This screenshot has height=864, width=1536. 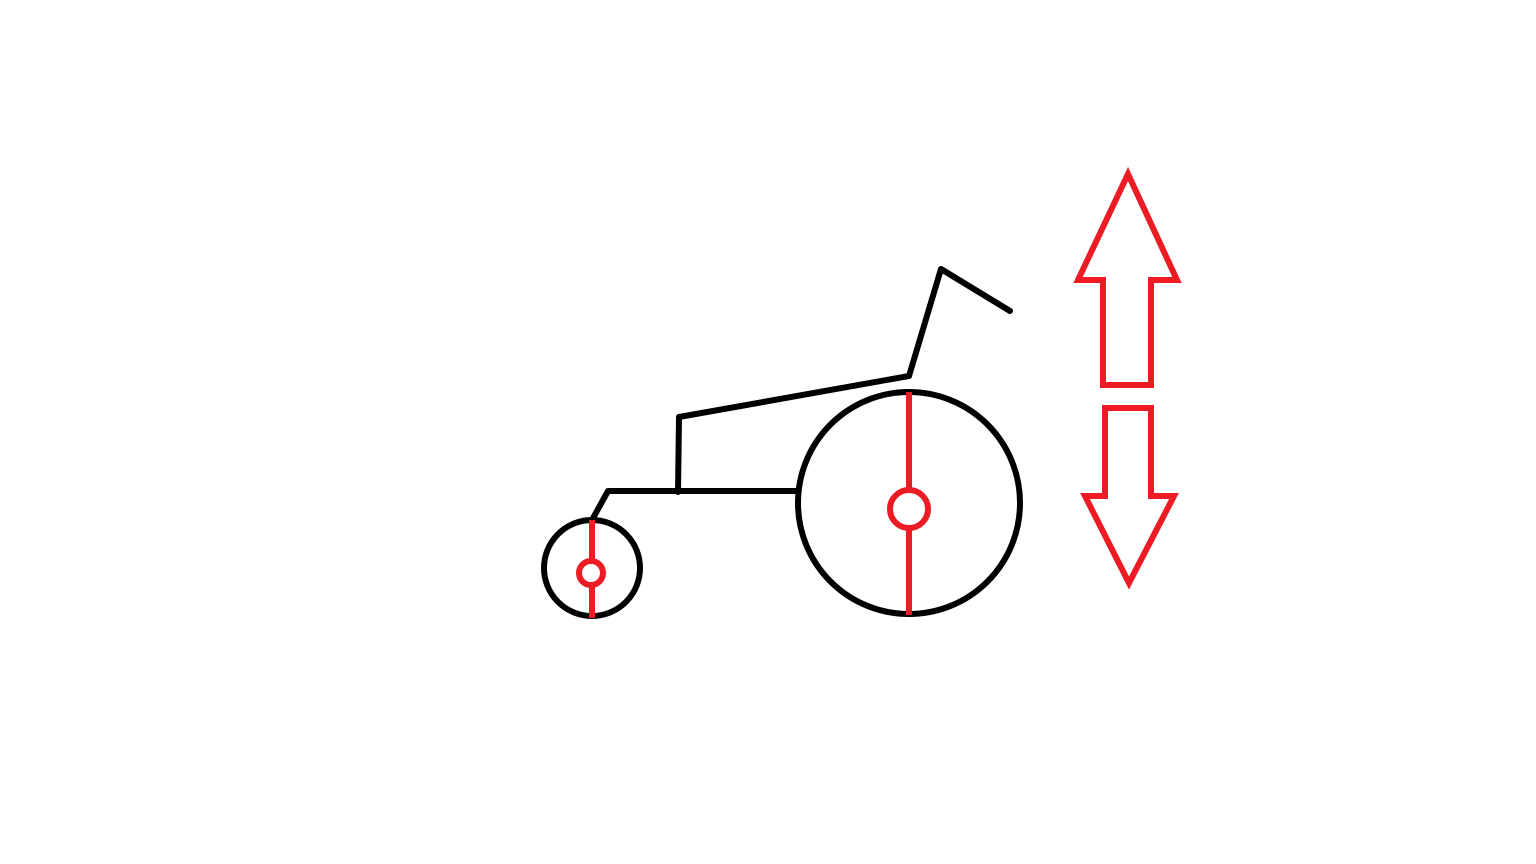 I want to click on adjust-up-arrow-icon, so click(x=1127, y=277).